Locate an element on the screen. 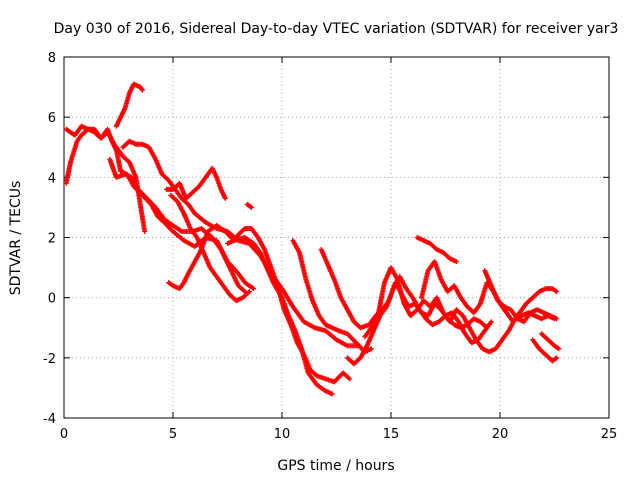 The height and width of the screenshot is (480, 640). y-tick-label: -4 is located at coordinates (49, 419).